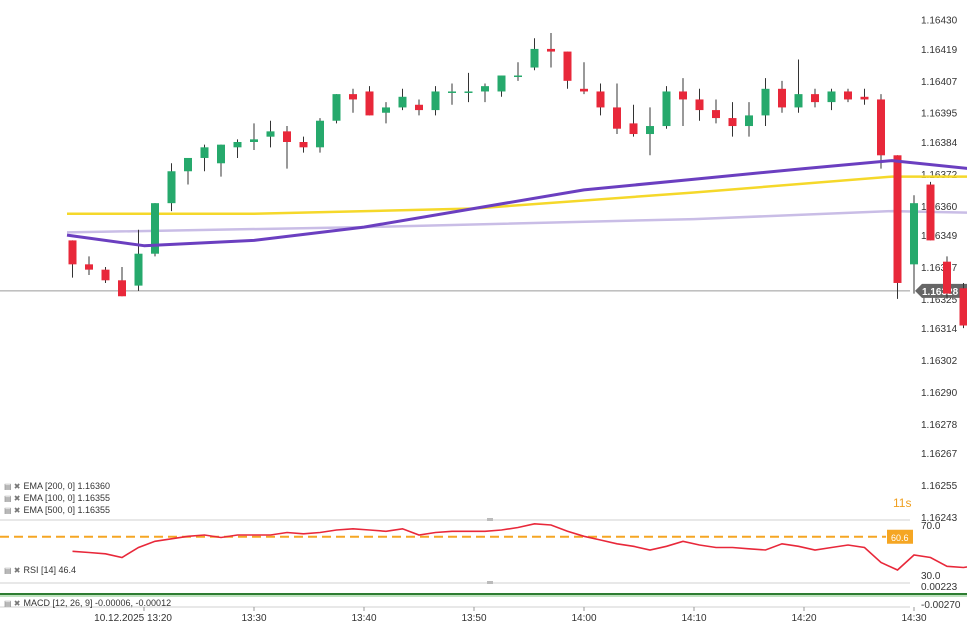 Image resolution: width=967 pixels, height=642 pixels. What do you see at coordinates (940, 292) in the screenshot?
I see `current-price-label: 1.16328` at bounding box center [940, 292].